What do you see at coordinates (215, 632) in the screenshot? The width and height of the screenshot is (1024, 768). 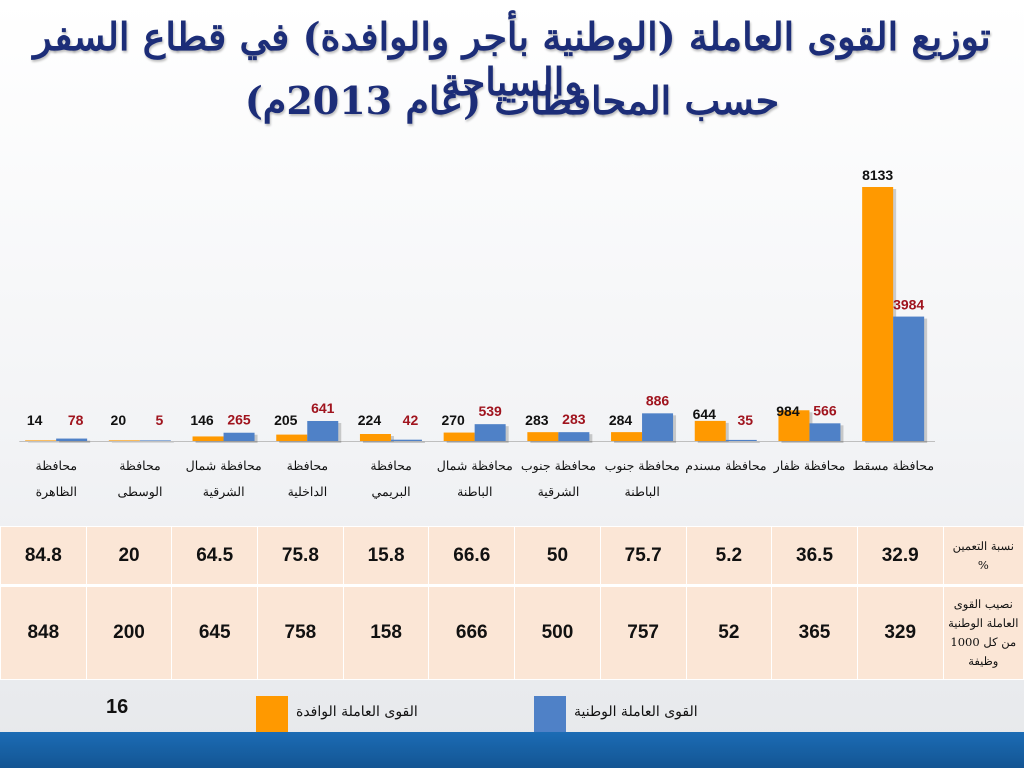 I see `national-share-value-cell: 645` at bounding box center [215, 632].